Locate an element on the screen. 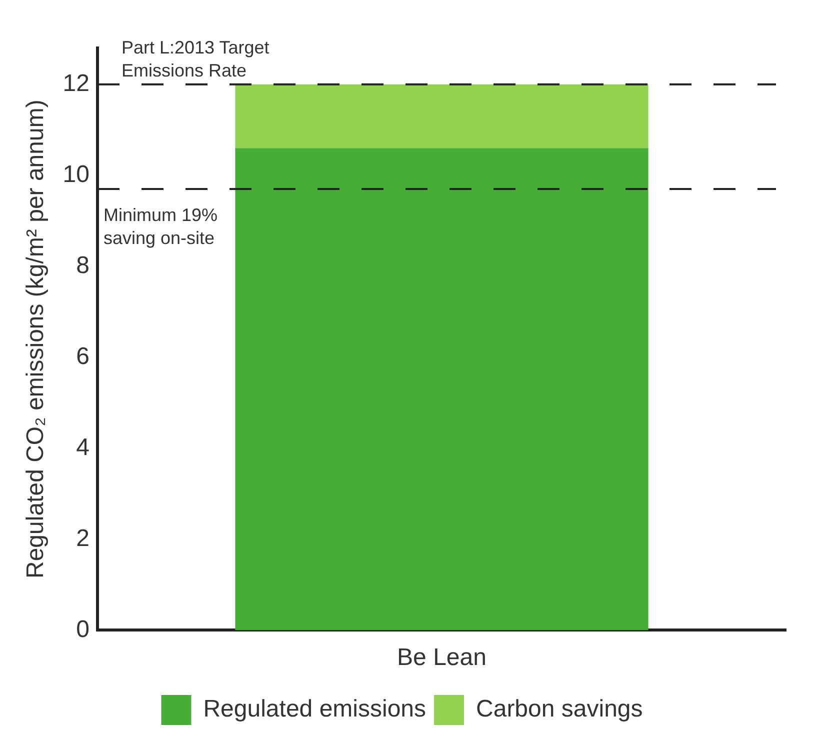 This screenshot has height=743, width=824. y-tick-label: 0 is located at coordinates (83, 629).